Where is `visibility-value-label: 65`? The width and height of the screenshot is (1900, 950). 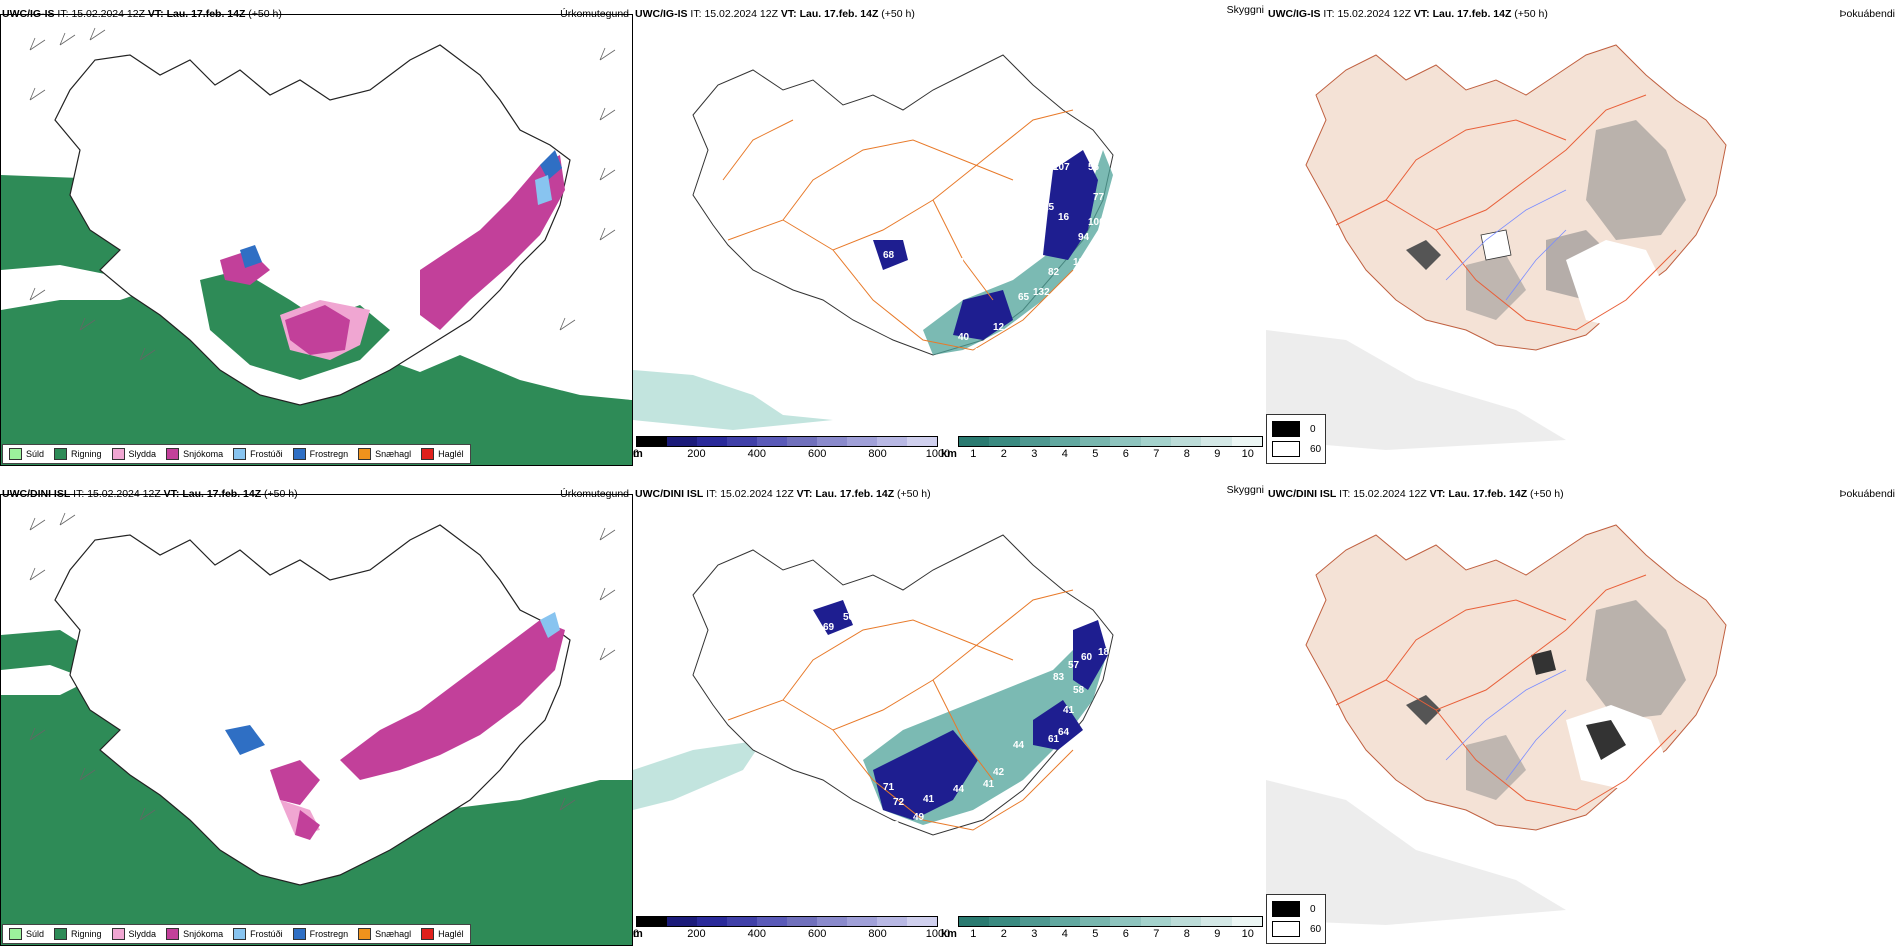 visibility-value-label: 65 is located at coordinates (1024, 297).